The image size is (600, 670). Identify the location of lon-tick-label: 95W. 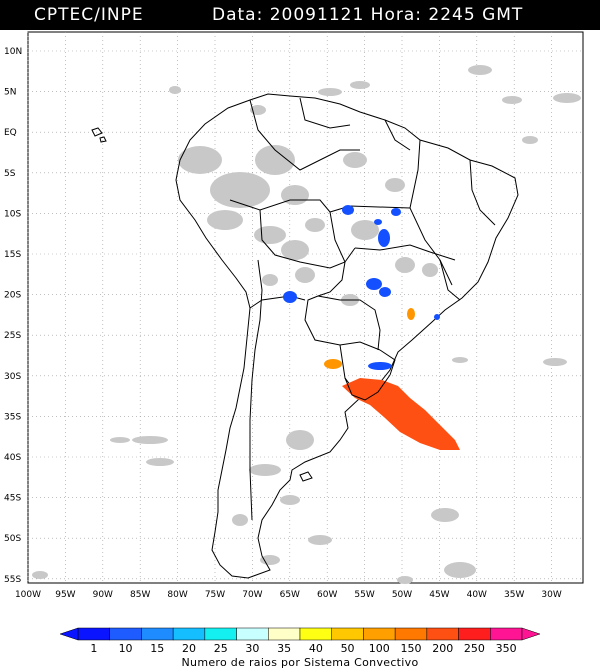
(65, 595).